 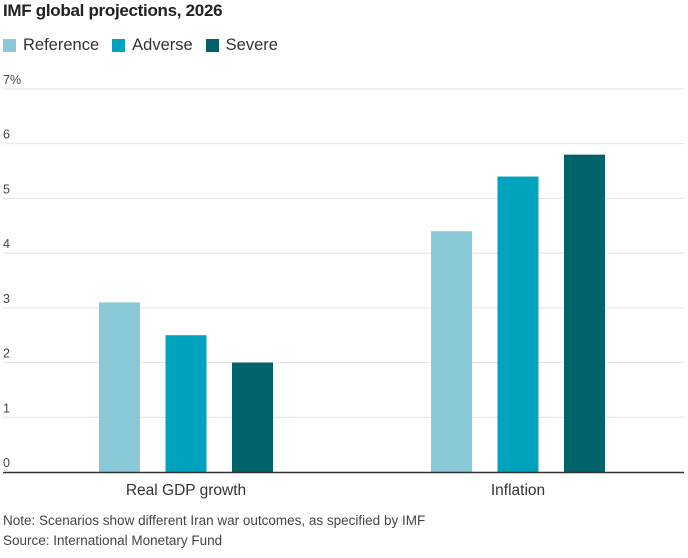 What do you see at coordinates (119, 387) in the screenshot?
I see `bar-reference-gdp` at bounding box center [119, 387].